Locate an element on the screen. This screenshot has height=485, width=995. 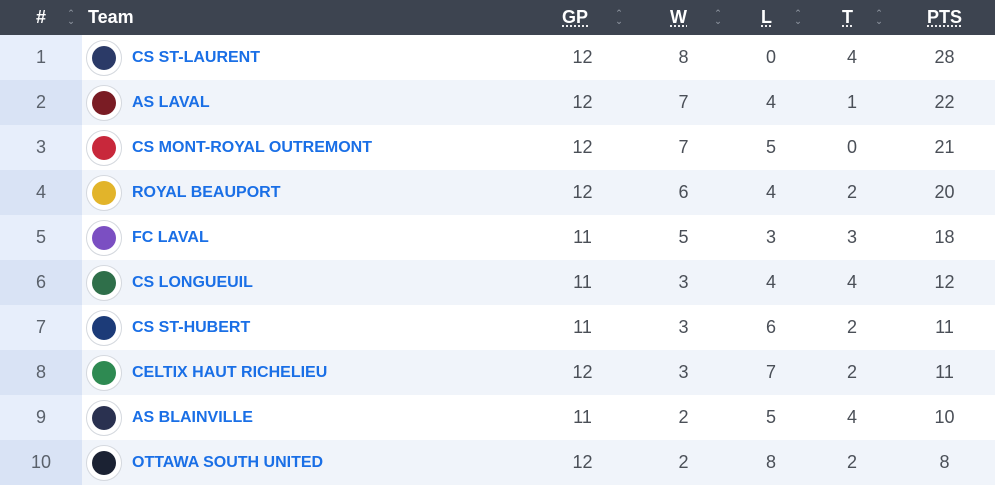
team-header-label: Team is located at coordinates (111, 17).